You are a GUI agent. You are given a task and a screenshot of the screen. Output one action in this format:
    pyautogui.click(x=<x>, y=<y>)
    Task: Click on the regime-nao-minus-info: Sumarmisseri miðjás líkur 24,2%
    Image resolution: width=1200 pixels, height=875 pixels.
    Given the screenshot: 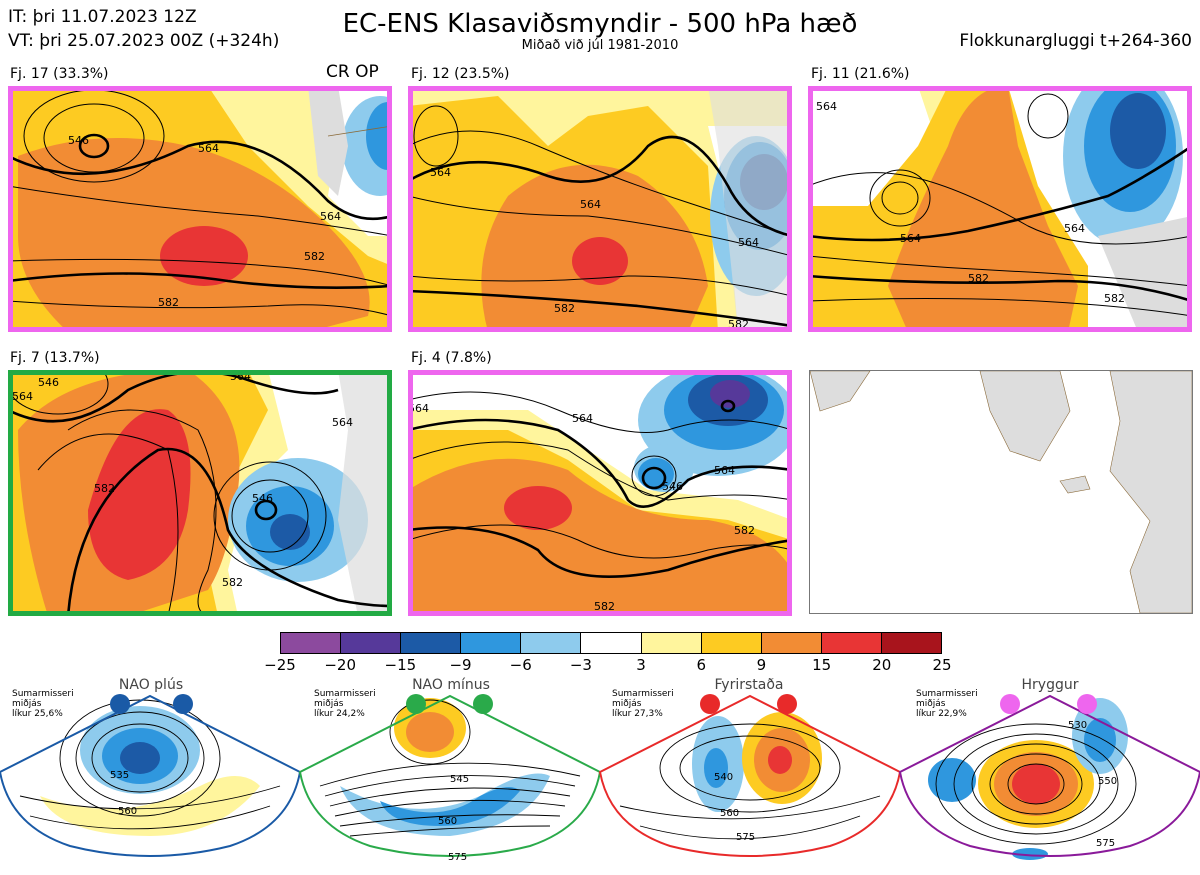 What is the action you would take?
    pyautogui.click(x=345, y=704)
    